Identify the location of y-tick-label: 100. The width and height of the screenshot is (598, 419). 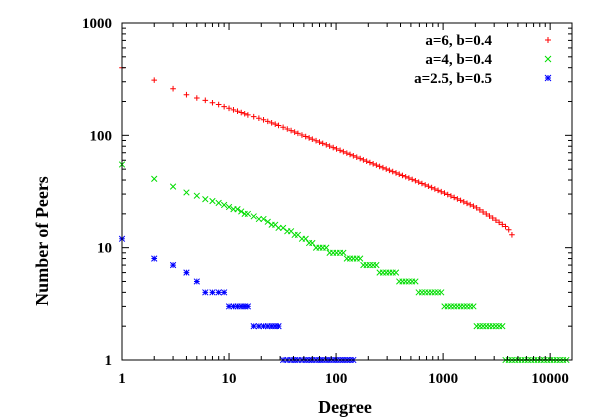
(101, 136).